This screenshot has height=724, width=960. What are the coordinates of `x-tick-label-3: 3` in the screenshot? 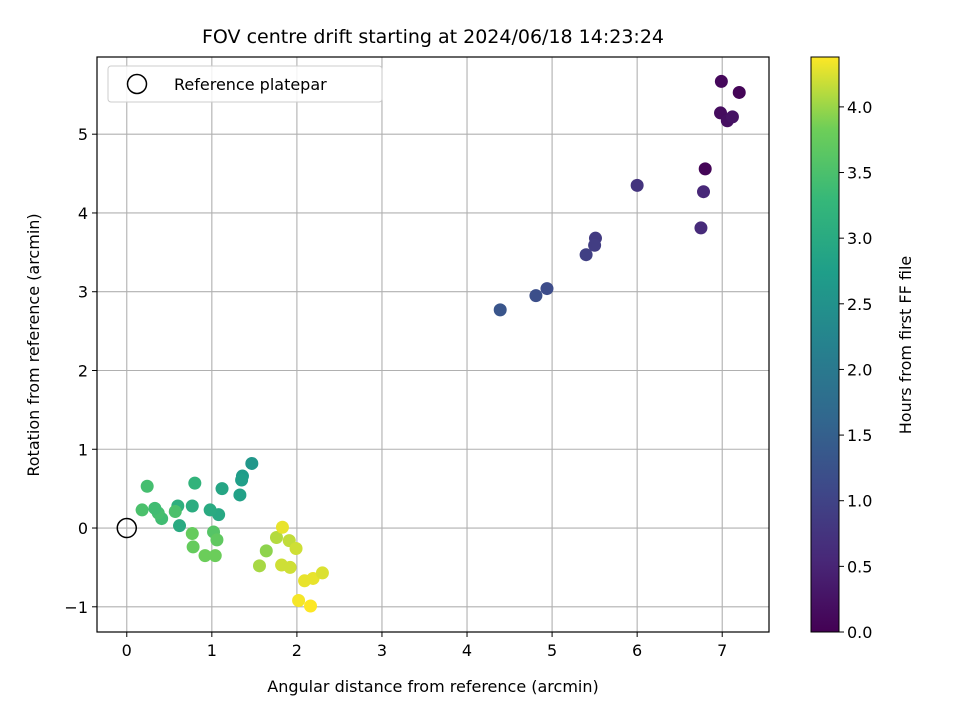 It's located at (382, 650).